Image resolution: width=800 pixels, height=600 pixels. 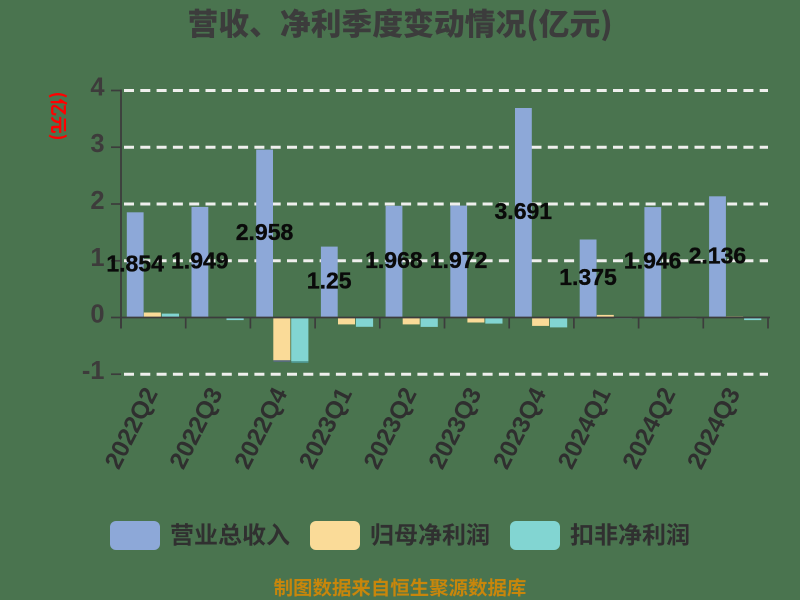 What do you see at coordinates (653, 261) in the screenshot?
I see `svg-text: 1.946` at bounding box center [653, 261].